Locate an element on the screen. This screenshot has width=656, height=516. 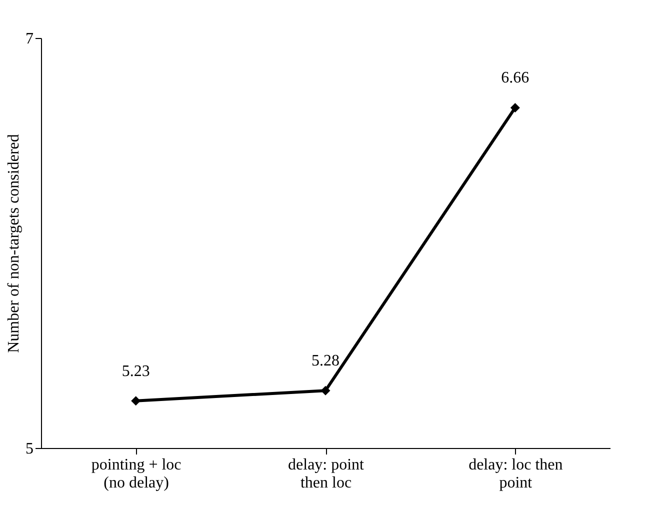
data-label: 5.23 is located at coordinates (136, 371).